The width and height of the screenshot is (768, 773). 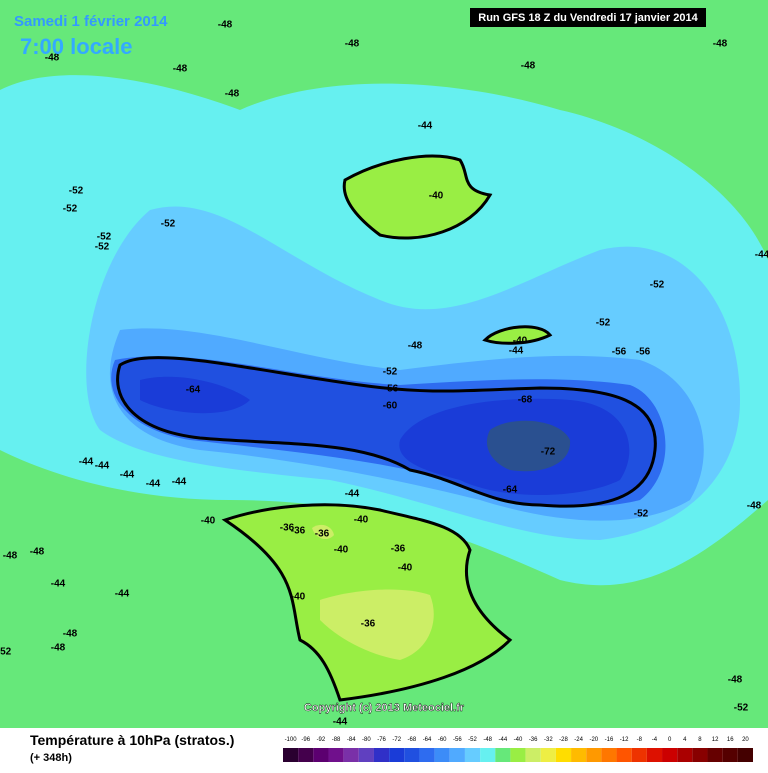 What do you see at coordinates (396, 740) in the screenshot?
I see `legend-tick-label: -72` at bounding box center [396, 740].